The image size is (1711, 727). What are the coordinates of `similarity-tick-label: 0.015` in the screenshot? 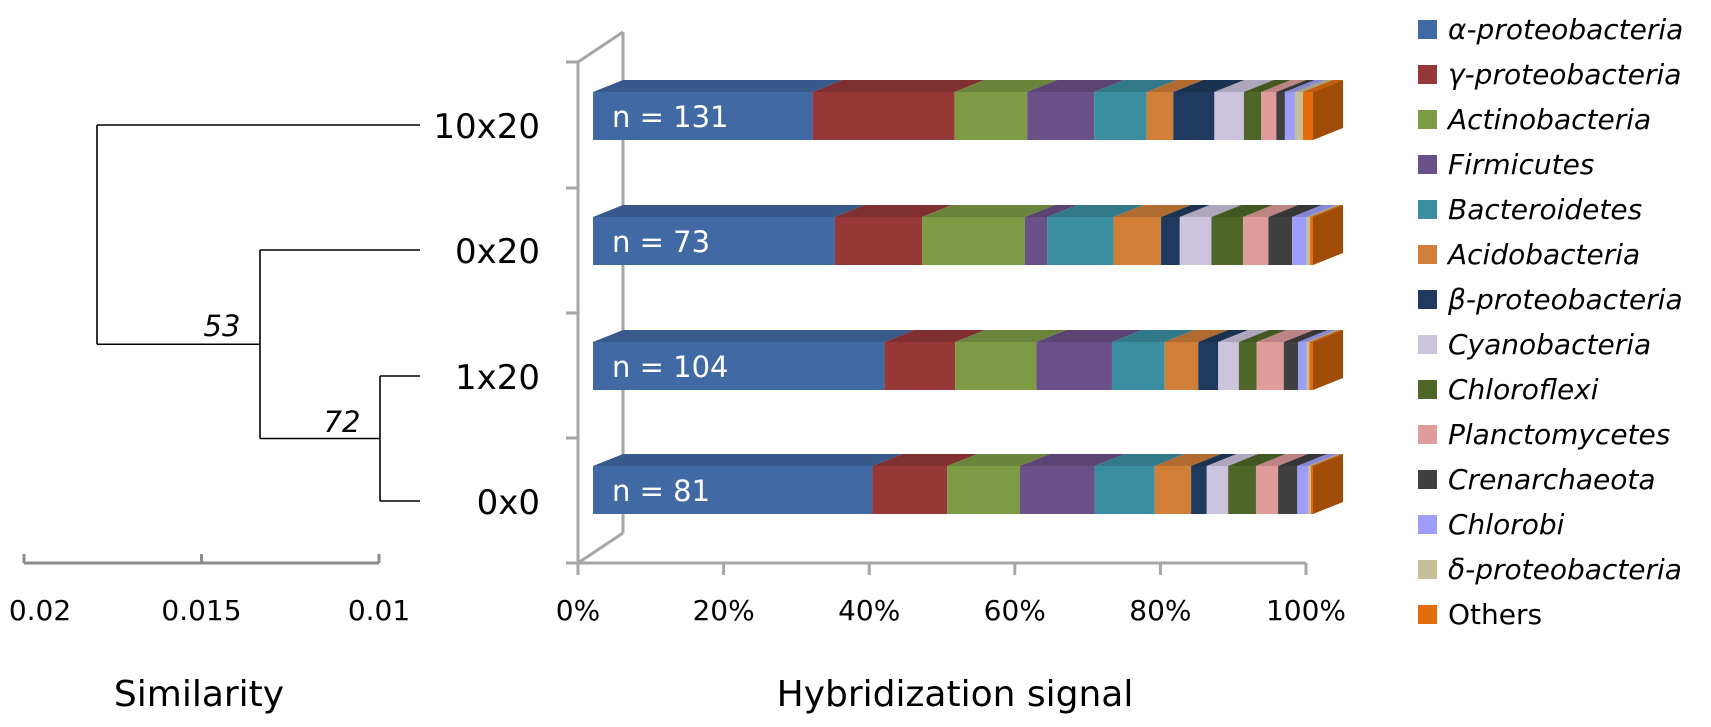 It's located at (201, 610).